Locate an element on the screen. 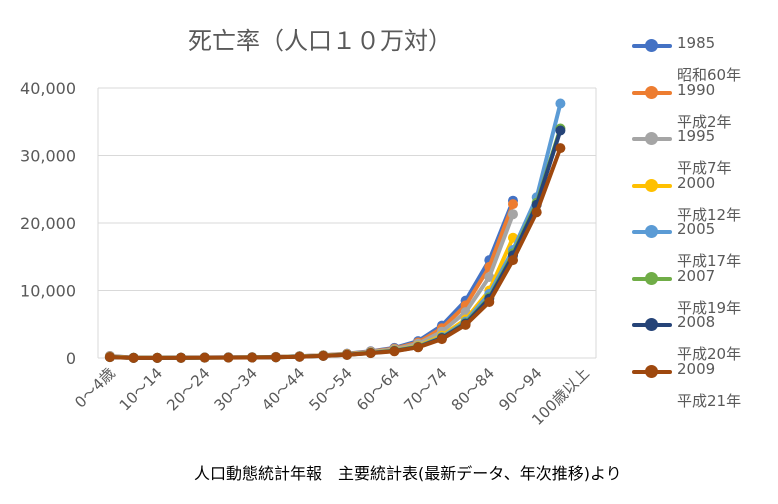 Image resolution: width=778 pixels, height=504 pixels. chart-title: 死亡率（人口１０万対） is located at coordinates (320, 41).